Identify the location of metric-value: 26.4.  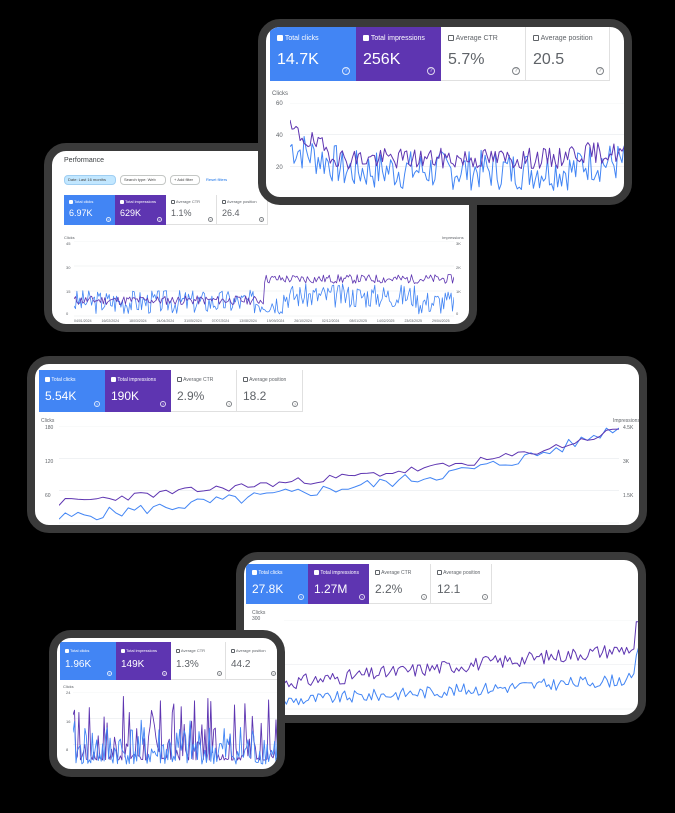
(231, 213).